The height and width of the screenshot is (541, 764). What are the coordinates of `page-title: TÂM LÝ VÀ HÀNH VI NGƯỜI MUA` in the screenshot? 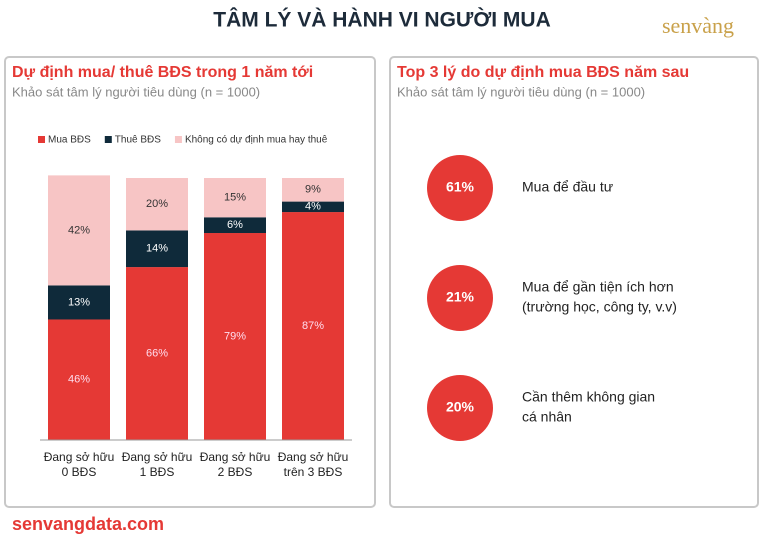 It's located at (382, 20).